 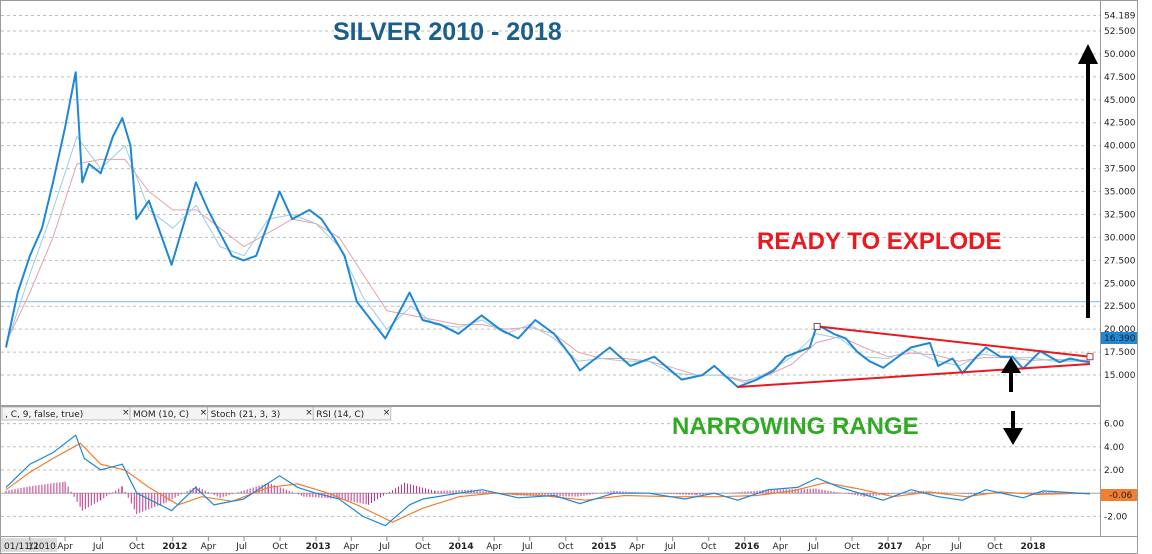 What do you see at coordinates (914, 375) in the screenshot?
I see `triangle-lower-line` at bounding box center [914, 375].